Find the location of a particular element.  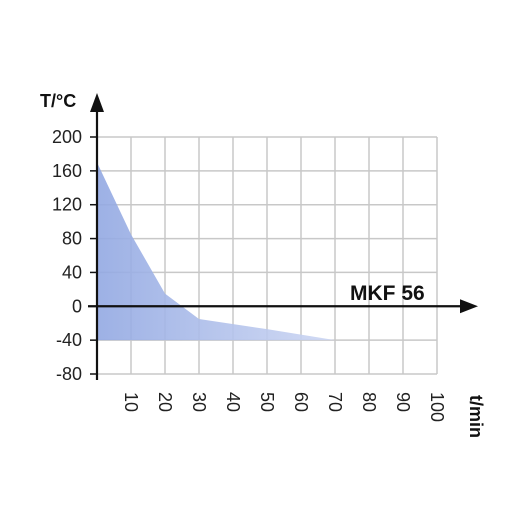

x-tick-label: 30 is located at coordinates (199, 402).